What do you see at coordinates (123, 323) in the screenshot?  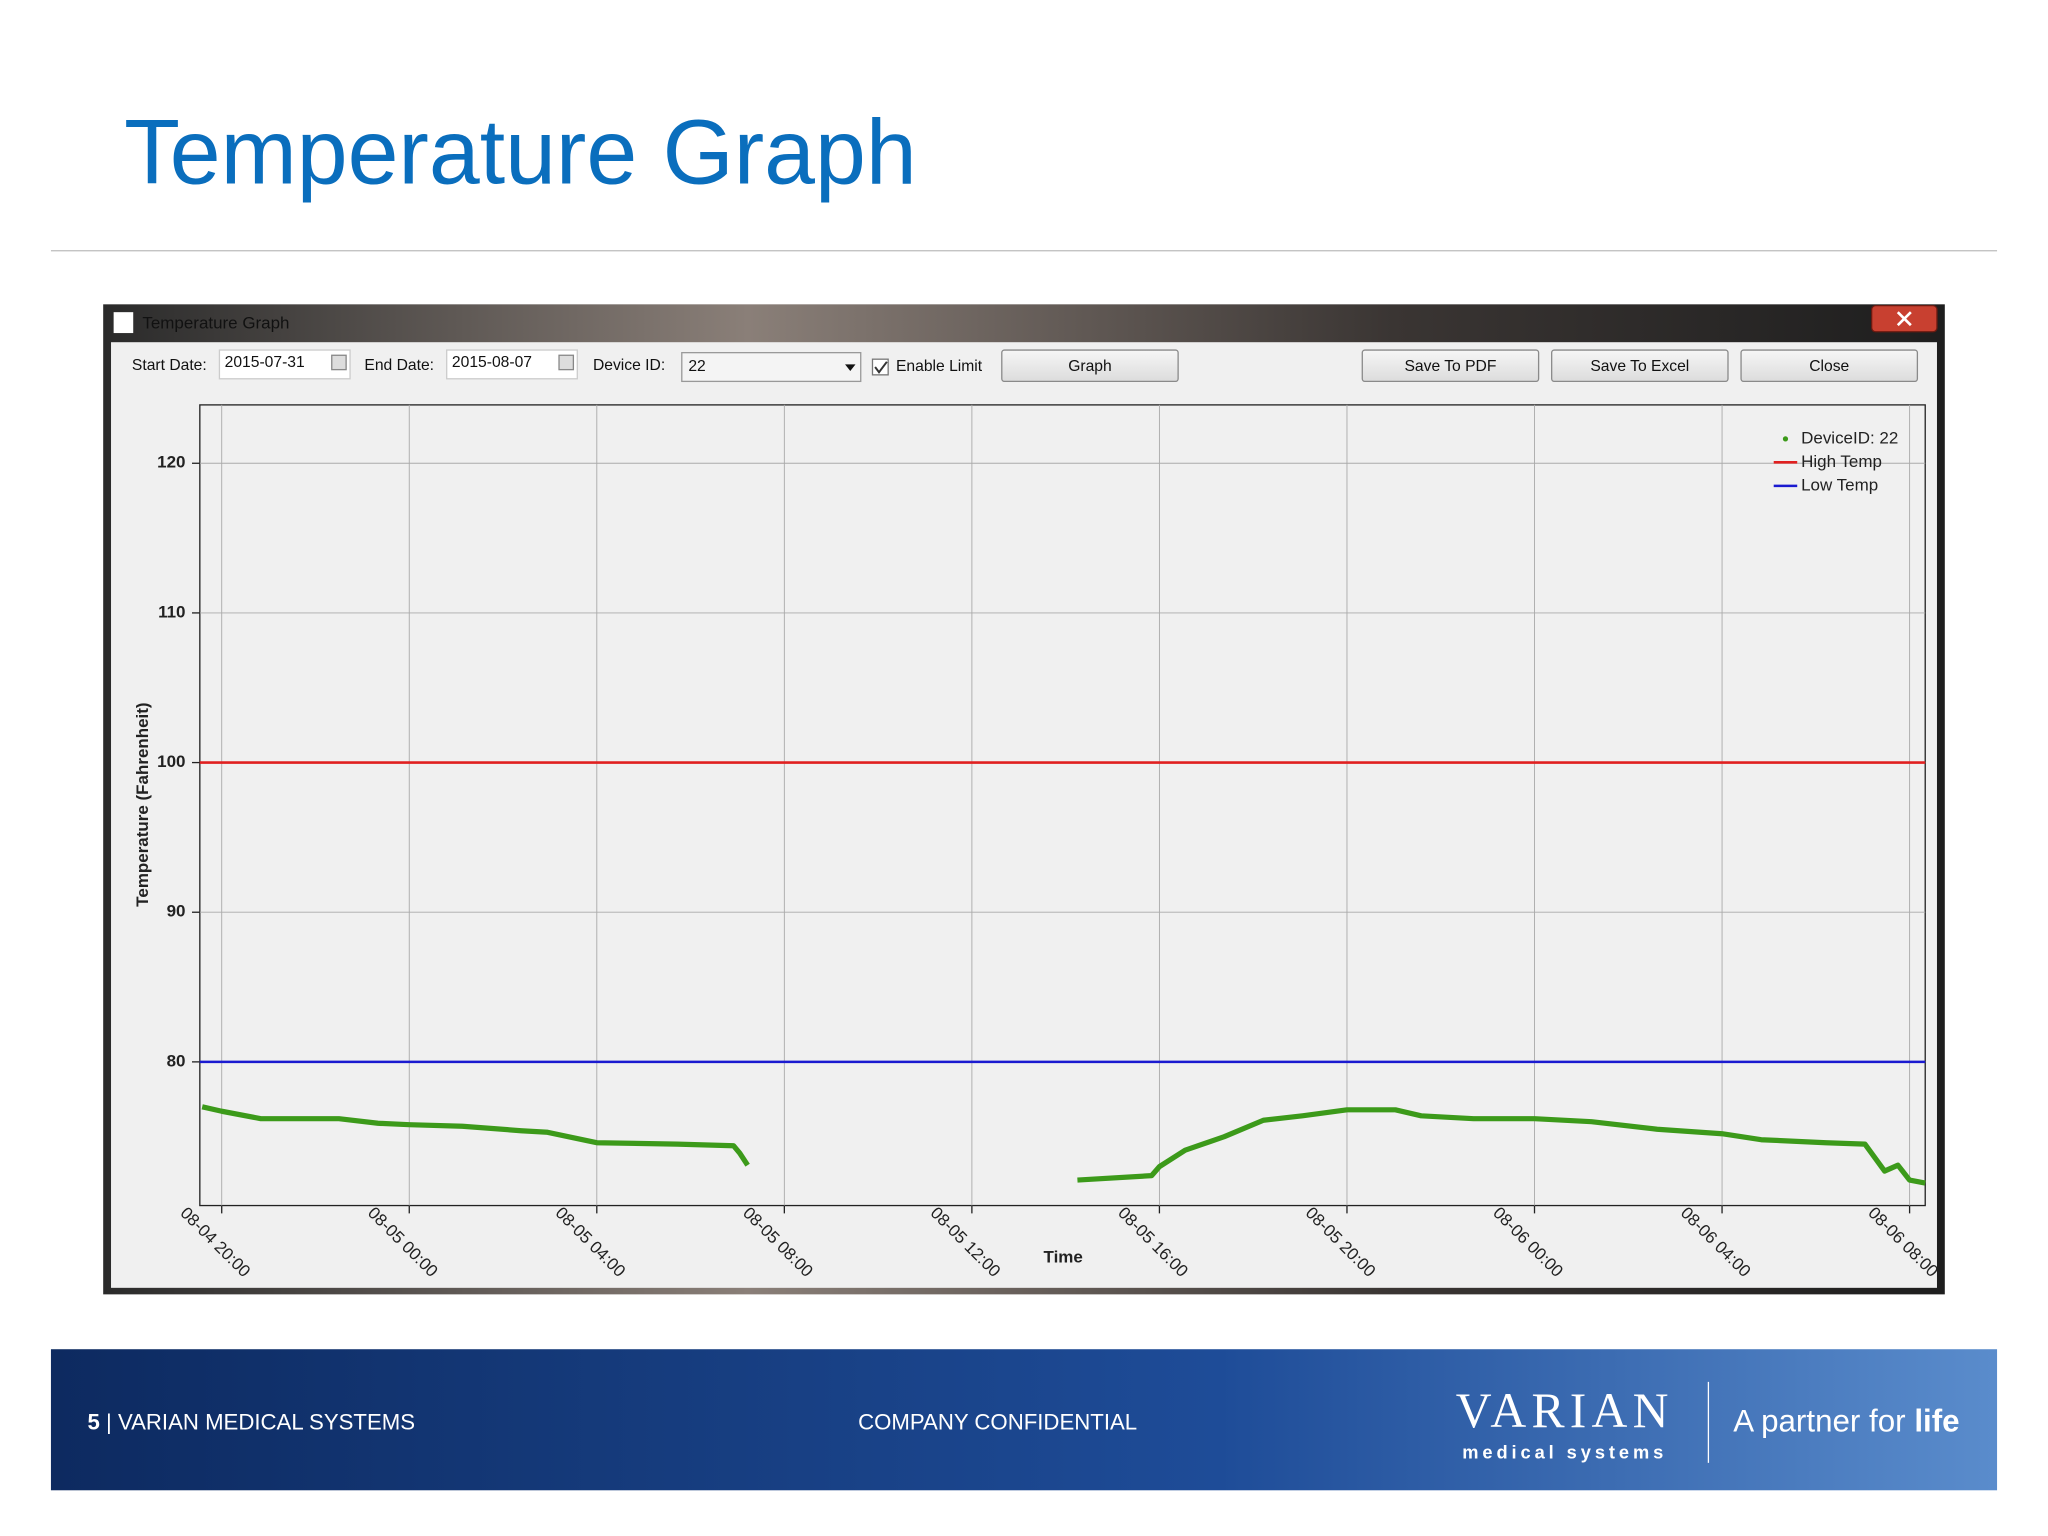 I see `window-icon` at bounding box center [123, 323].